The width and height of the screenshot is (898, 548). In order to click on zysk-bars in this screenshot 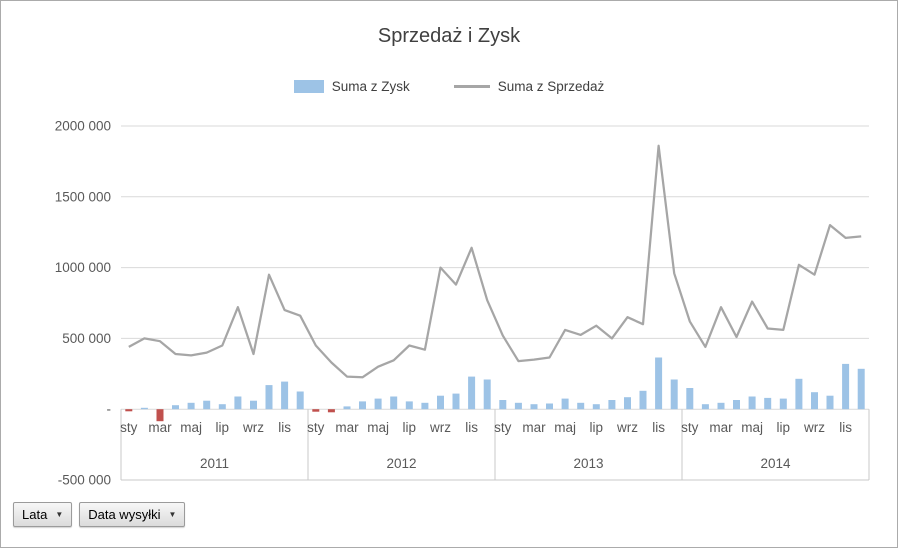, I will do `click(495, 389)`.